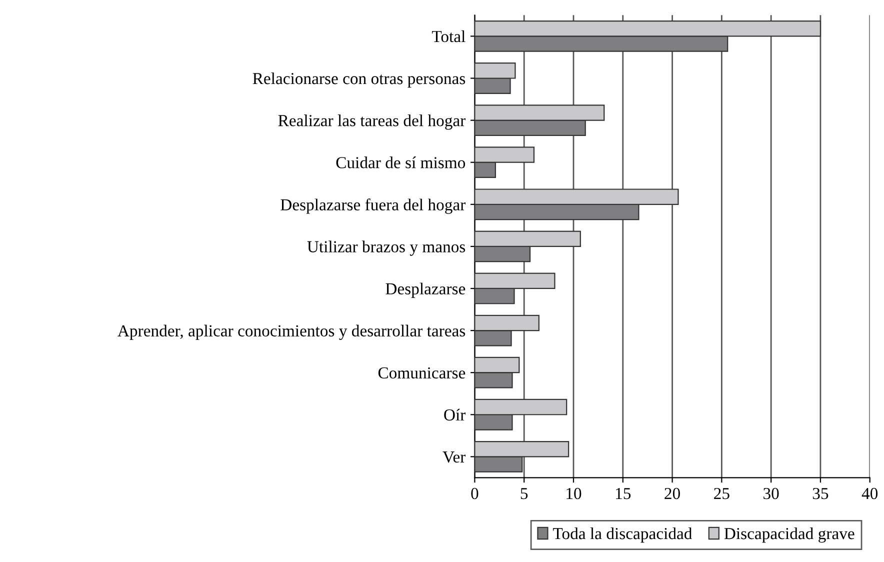 The height and width of the screenshot is (562, 884). What do you see at coordinates (672, 494) in the screenshot?
I see `x-tick-label: 20` at bounding box center [672, 494].